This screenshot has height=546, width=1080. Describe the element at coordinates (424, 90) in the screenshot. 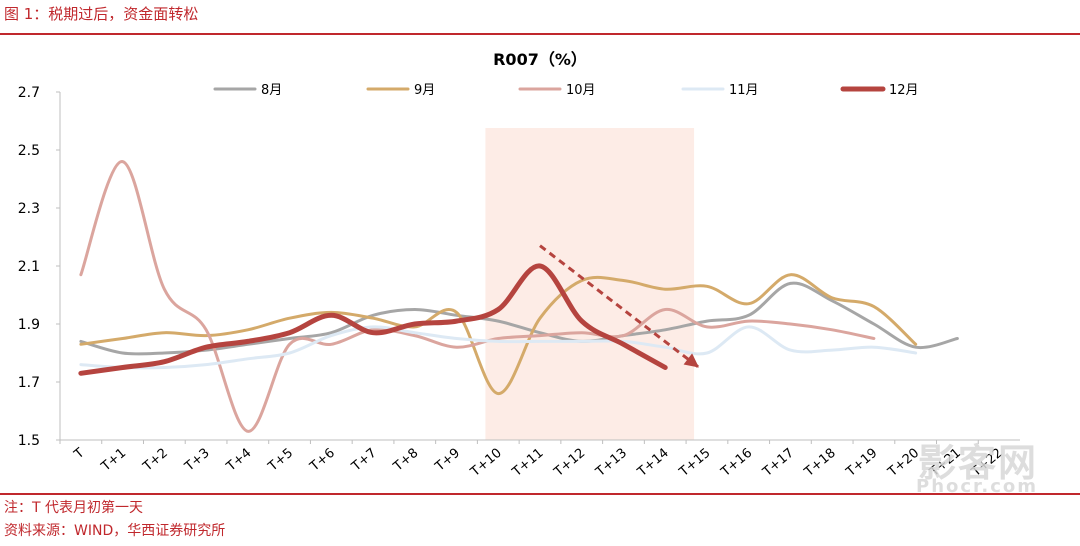

I see `legend-label-2: 9月` at that location.